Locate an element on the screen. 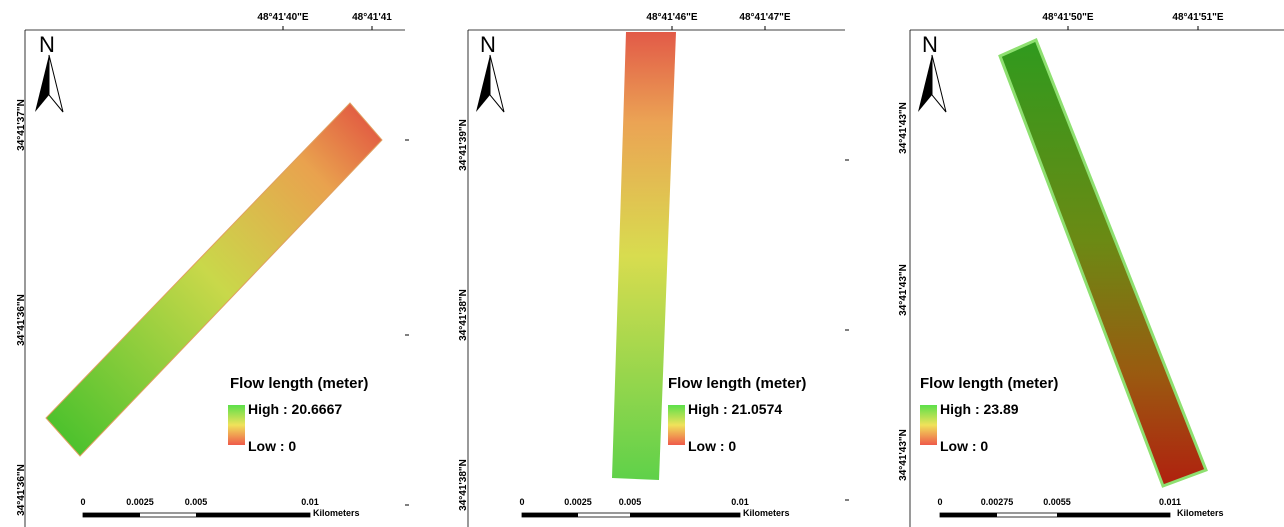 This screenshot has height=527, width=1284. legend-high: High : 23.89 is located at coordinates (979, 409).